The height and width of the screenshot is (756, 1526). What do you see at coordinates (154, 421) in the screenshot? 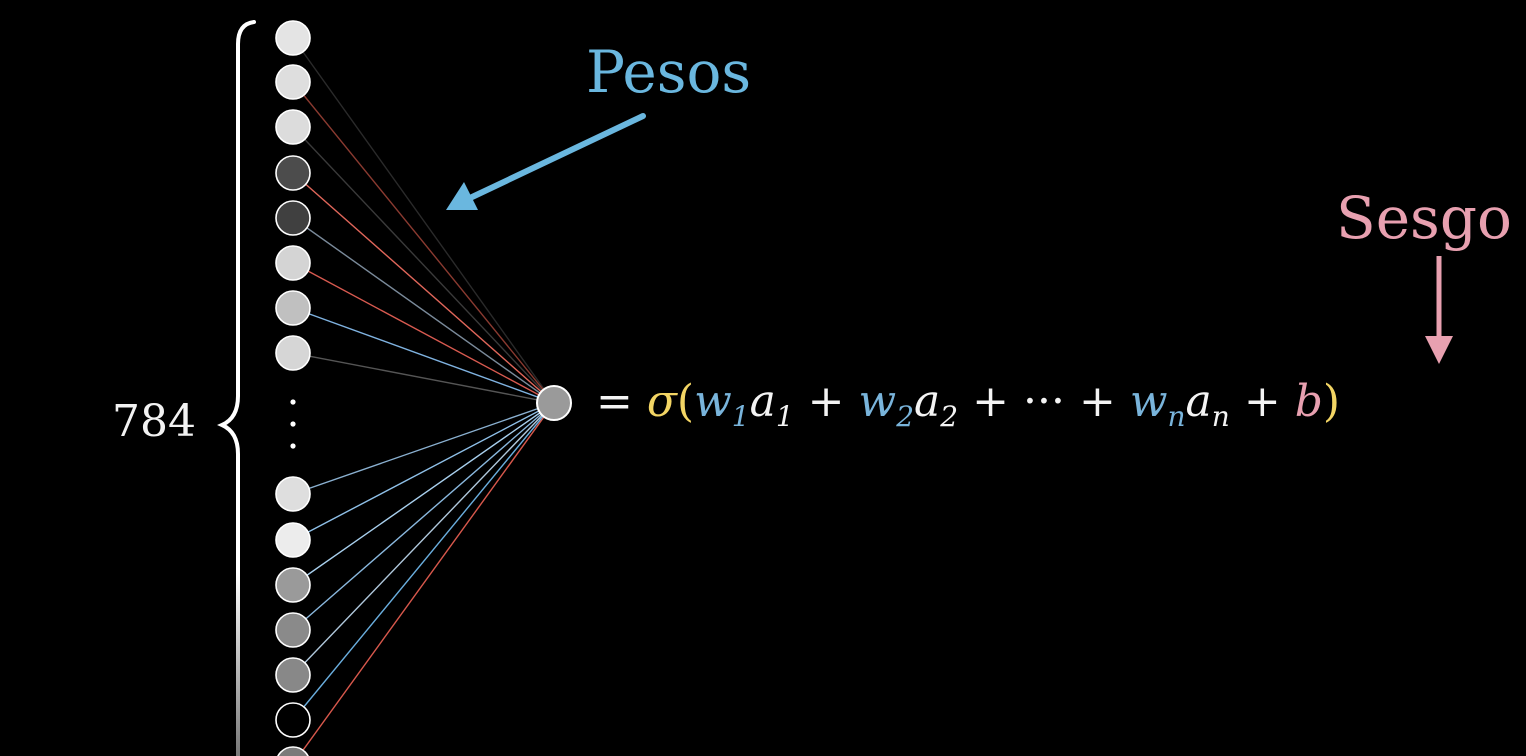
I see `input-count-label: 784` at bounding box center [154, 421].